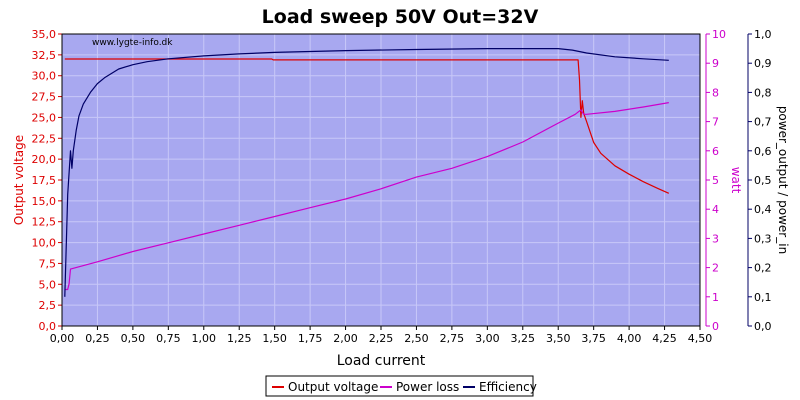 The height and width of the screenshot is (400, 800). Describe the element at coordinates (558, 338) in the screenshot. I see `x-tick-label: 3,50` at that location.